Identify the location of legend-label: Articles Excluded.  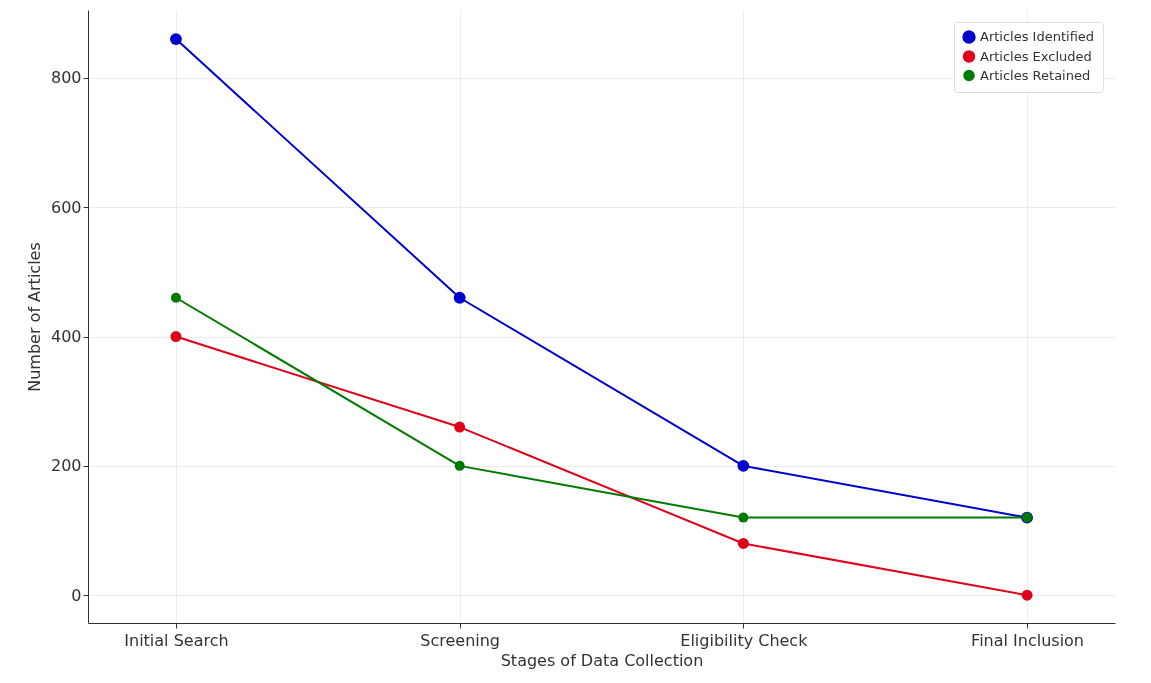
(1036, 56).